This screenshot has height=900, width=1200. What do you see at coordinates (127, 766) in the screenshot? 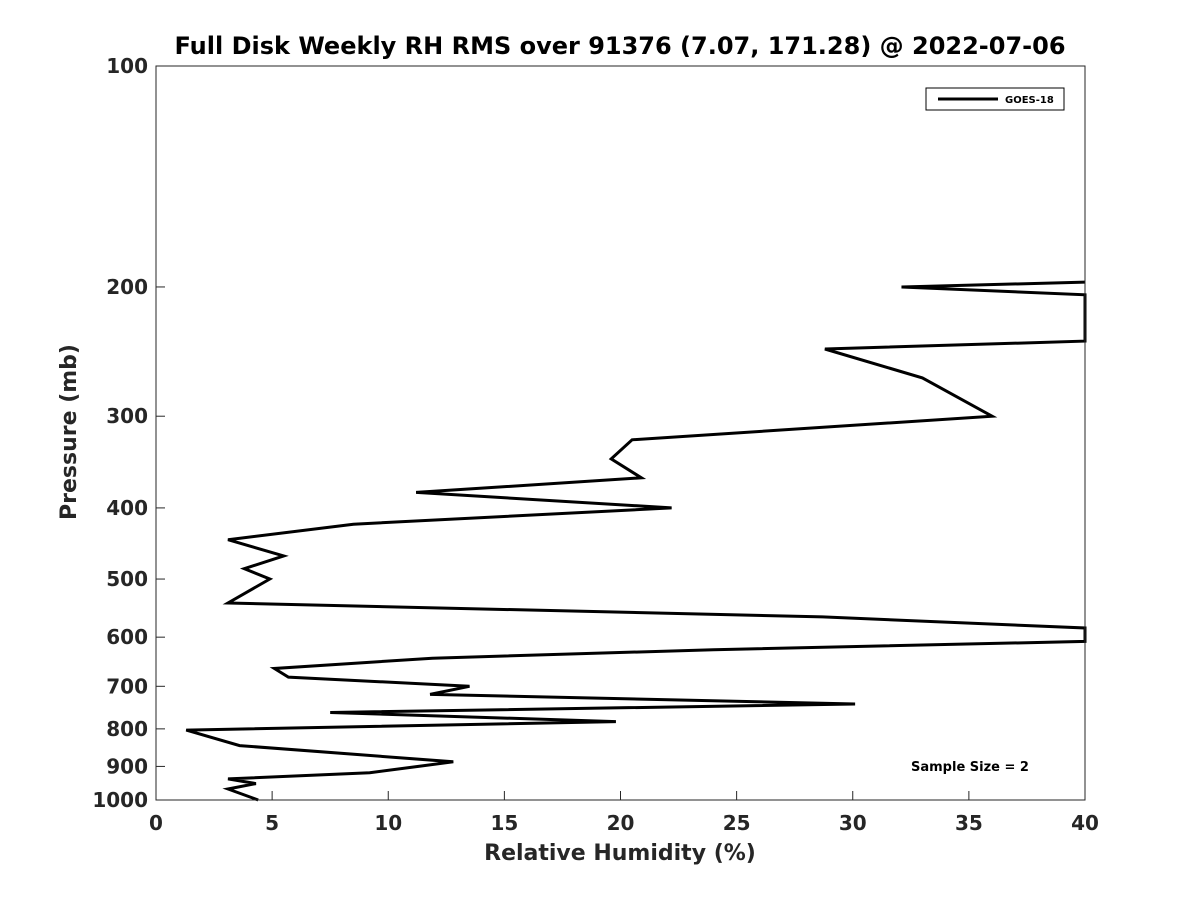
I see `y-tick-label: 900` at bounding box center [127, 766].